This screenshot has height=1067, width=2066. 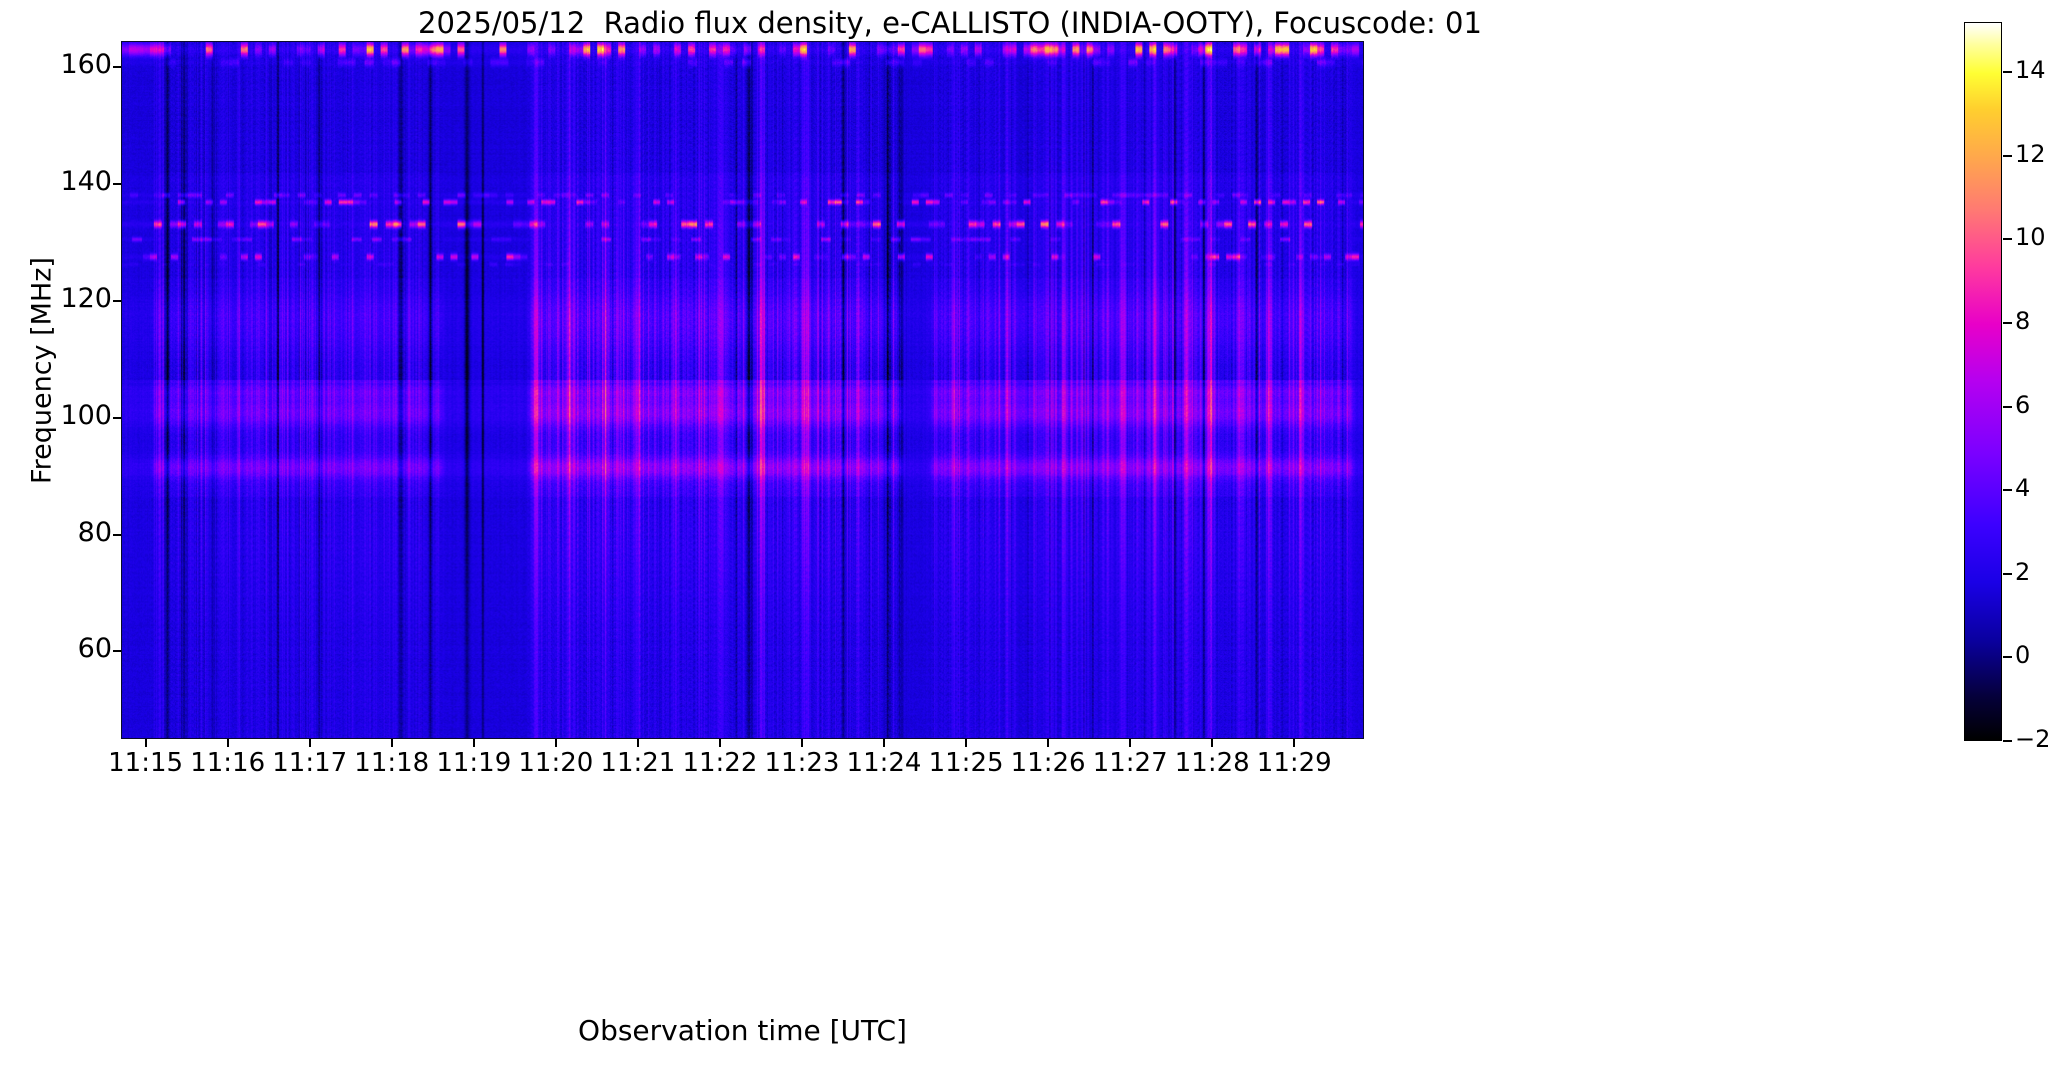 I want to click on x-tick-label: 11:29, so click(x=1294, y=763).